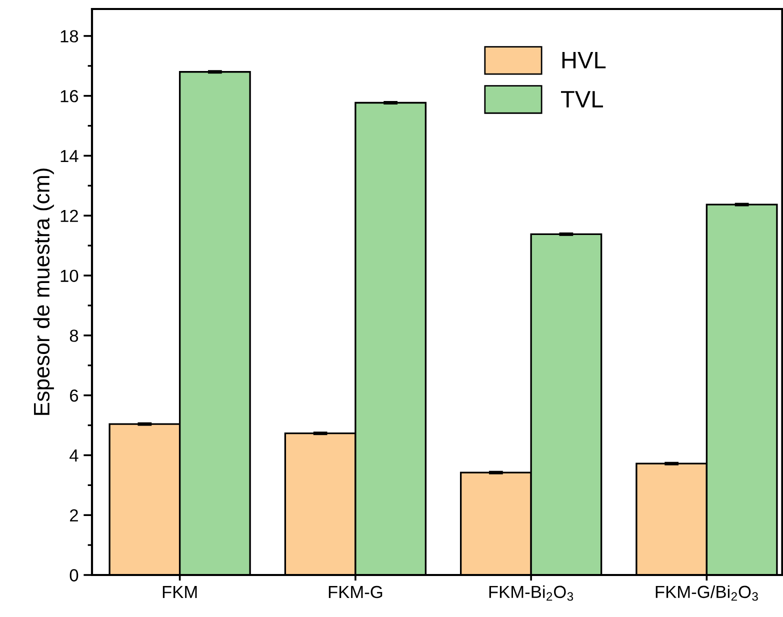 The height and width of the screenshot is (617, 783). Describe the element at coordinates (581, 99) in the screenshot. I see `legend-label: TVL` at that location.